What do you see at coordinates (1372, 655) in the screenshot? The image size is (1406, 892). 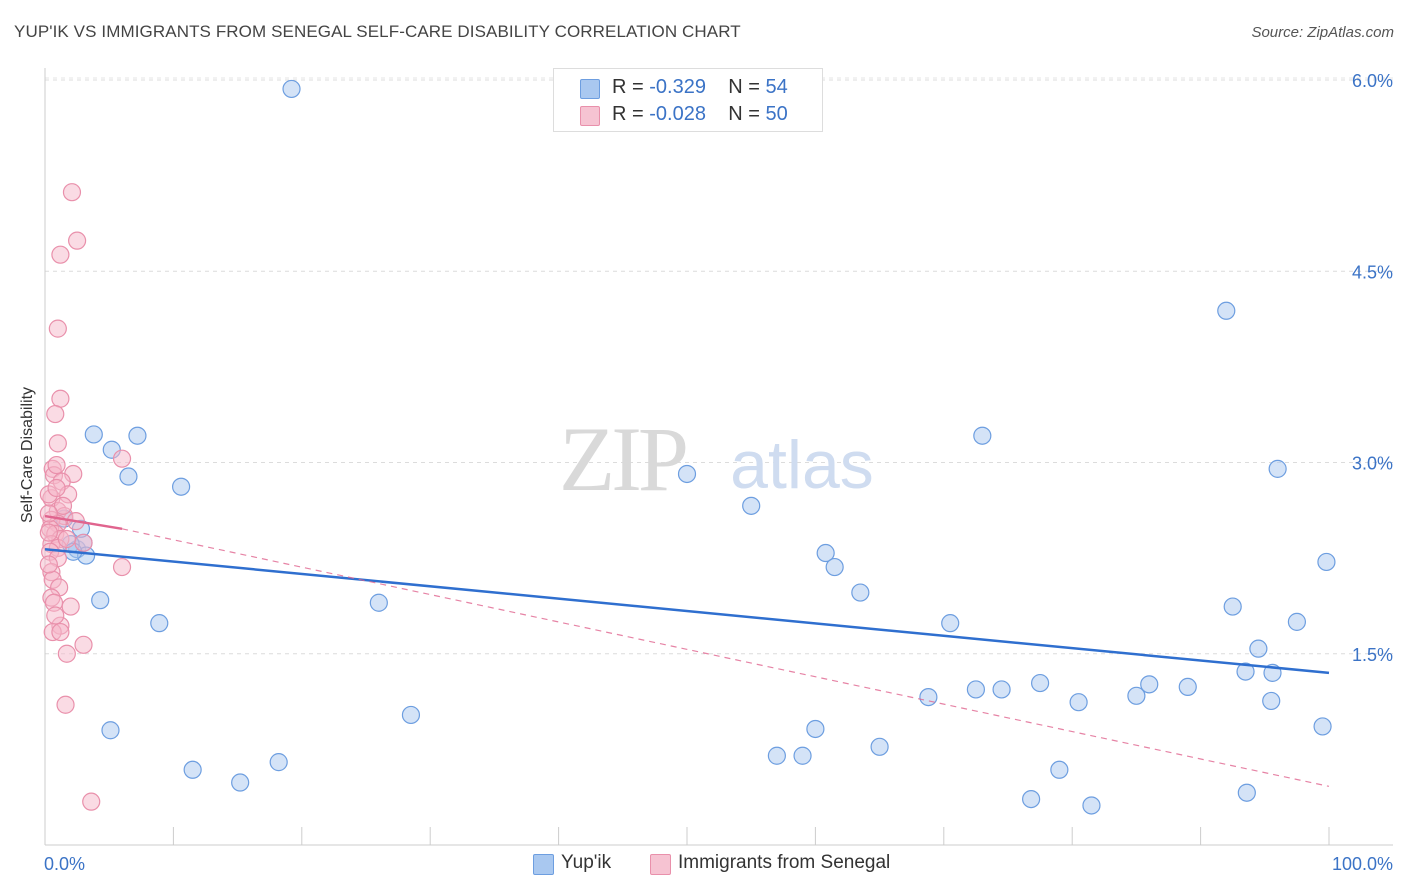 I see `y-tick-label: 1.5%` at bounding box center [1372, 655].